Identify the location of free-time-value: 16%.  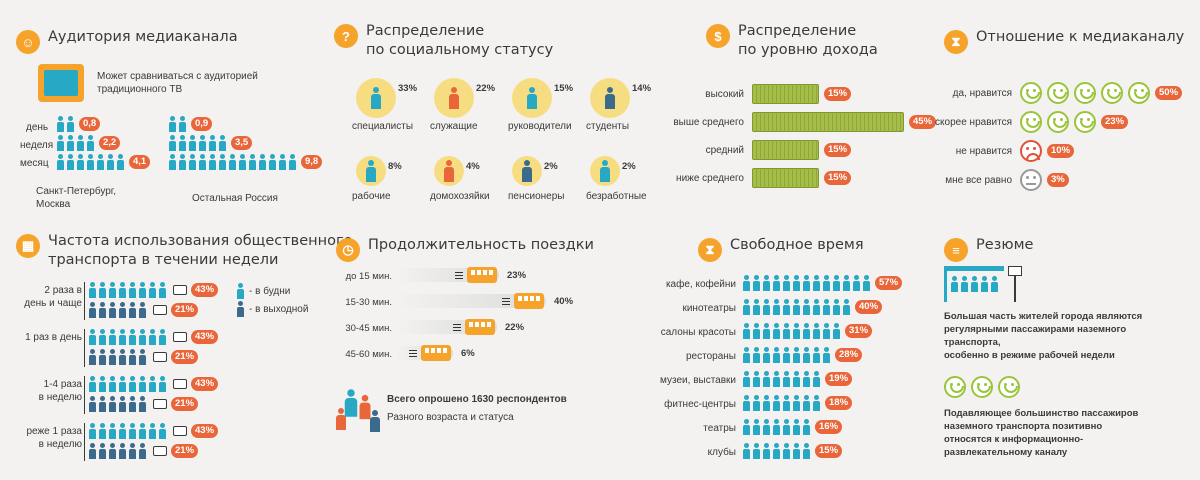
(829, 427).